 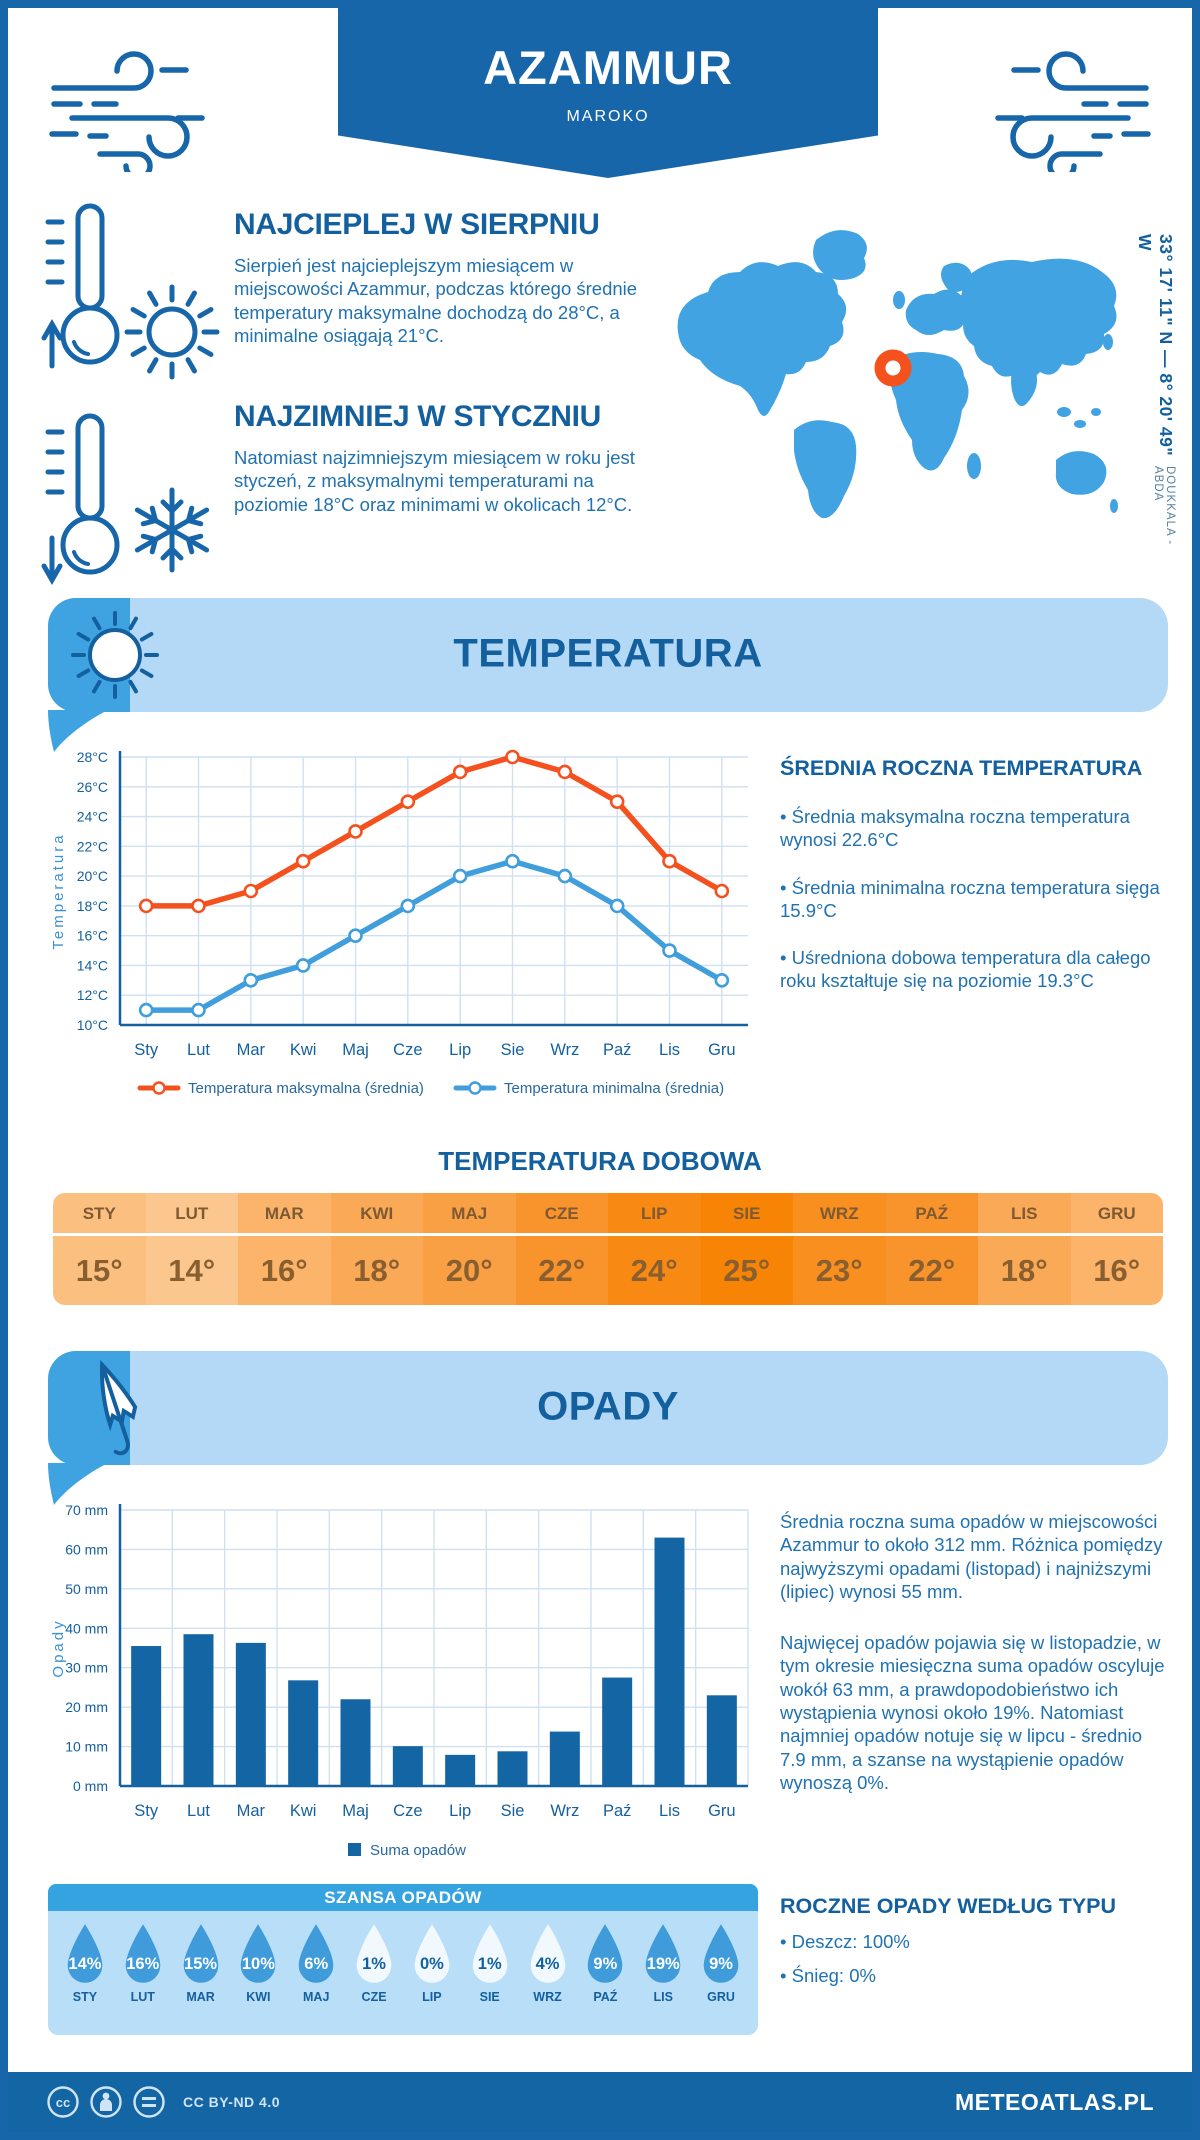 What do you see at coordinates (284, 1213) in the screenshot?
I see `daily-month-label: MAR` at bounding box center [284, 1213].